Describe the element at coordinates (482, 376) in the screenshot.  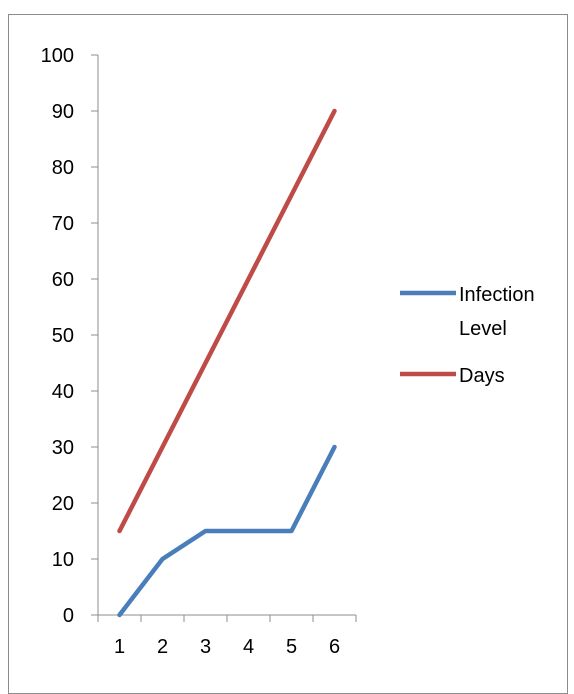
I see `legend-label-days: Days` at that location.